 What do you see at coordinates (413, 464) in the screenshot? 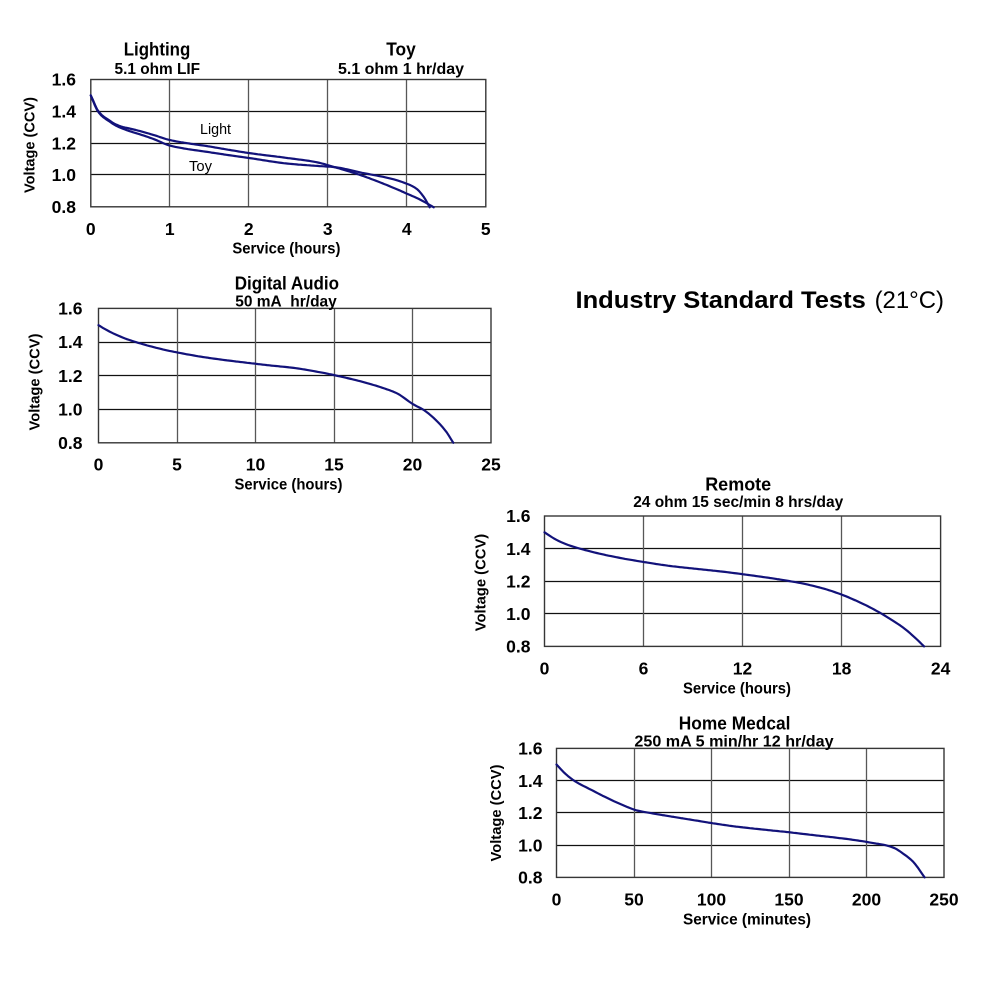
I see `svg-text: 20` at bounding box center [413, 464].